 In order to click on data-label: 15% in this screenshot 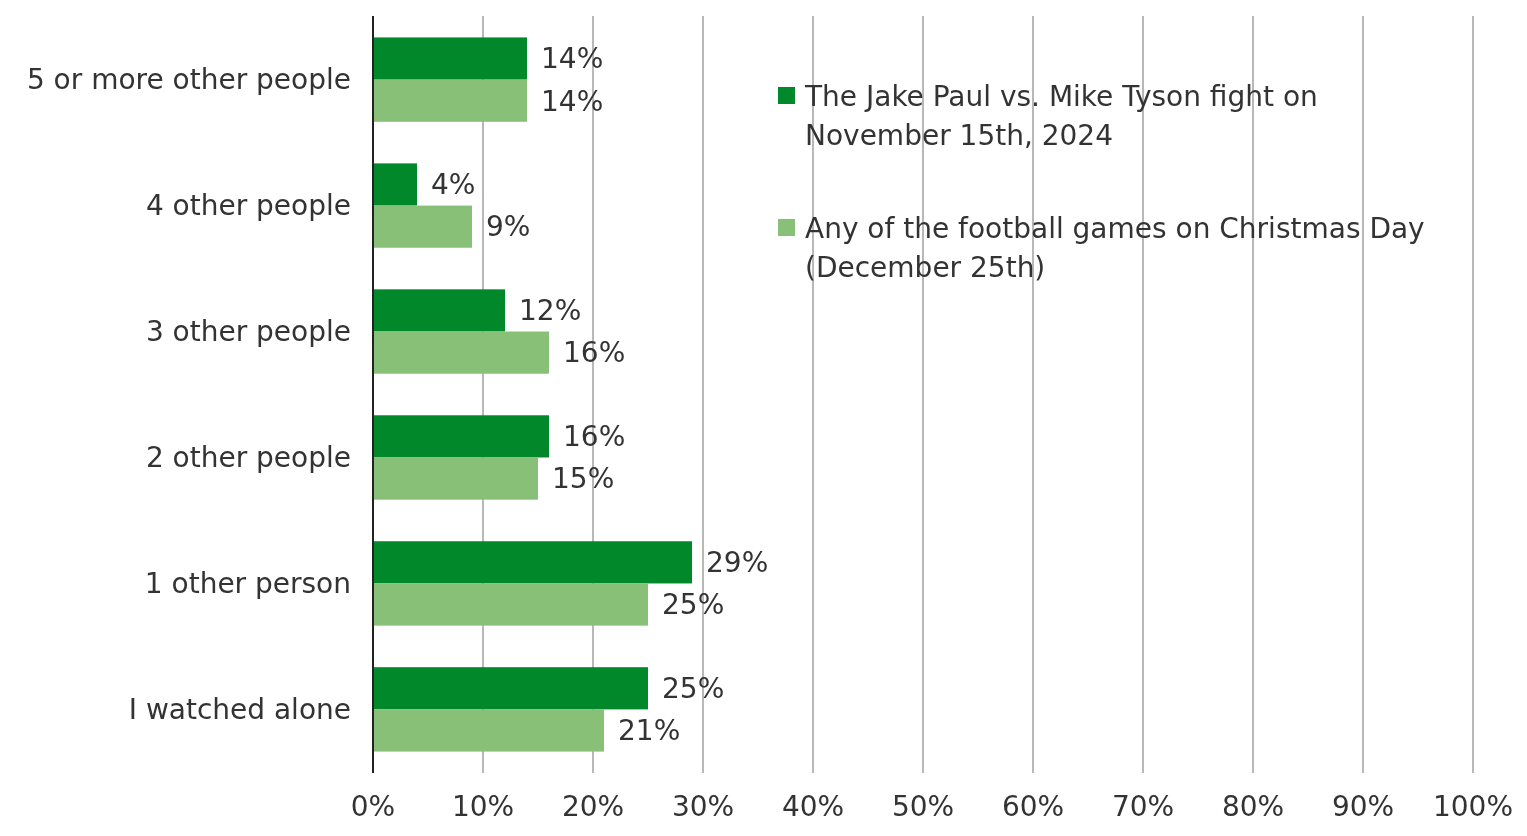, I will do `click(583, 479)`.